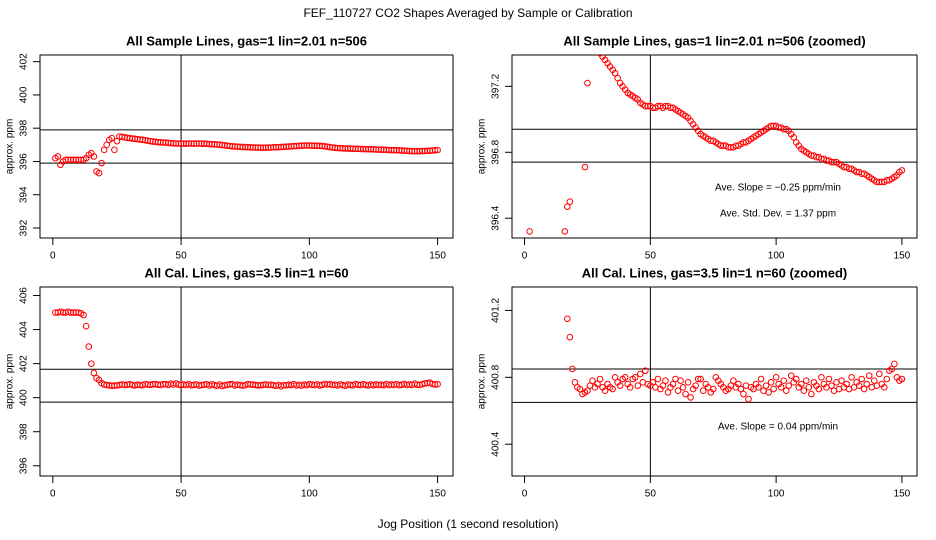 The height and width of the screenshot is (540, 936). Describe the element at coordinates (24, 329) in the screenshot. I see `y-tick-label: 404` at that location.